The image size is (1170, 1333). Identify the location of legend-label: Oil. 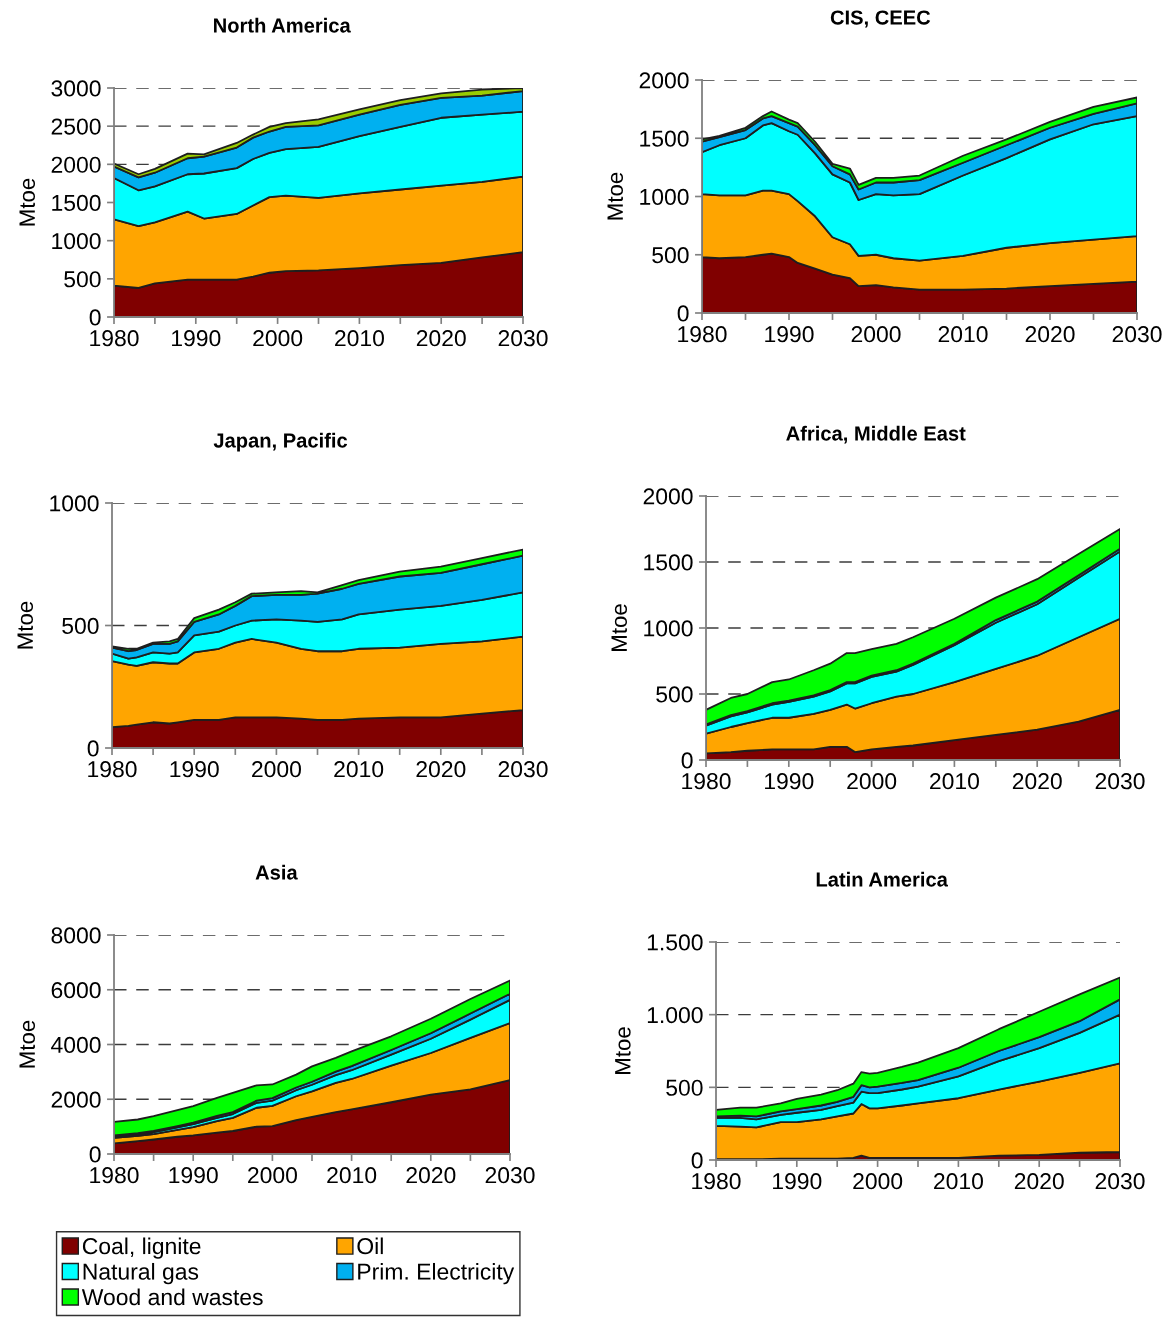
(370, 1246).